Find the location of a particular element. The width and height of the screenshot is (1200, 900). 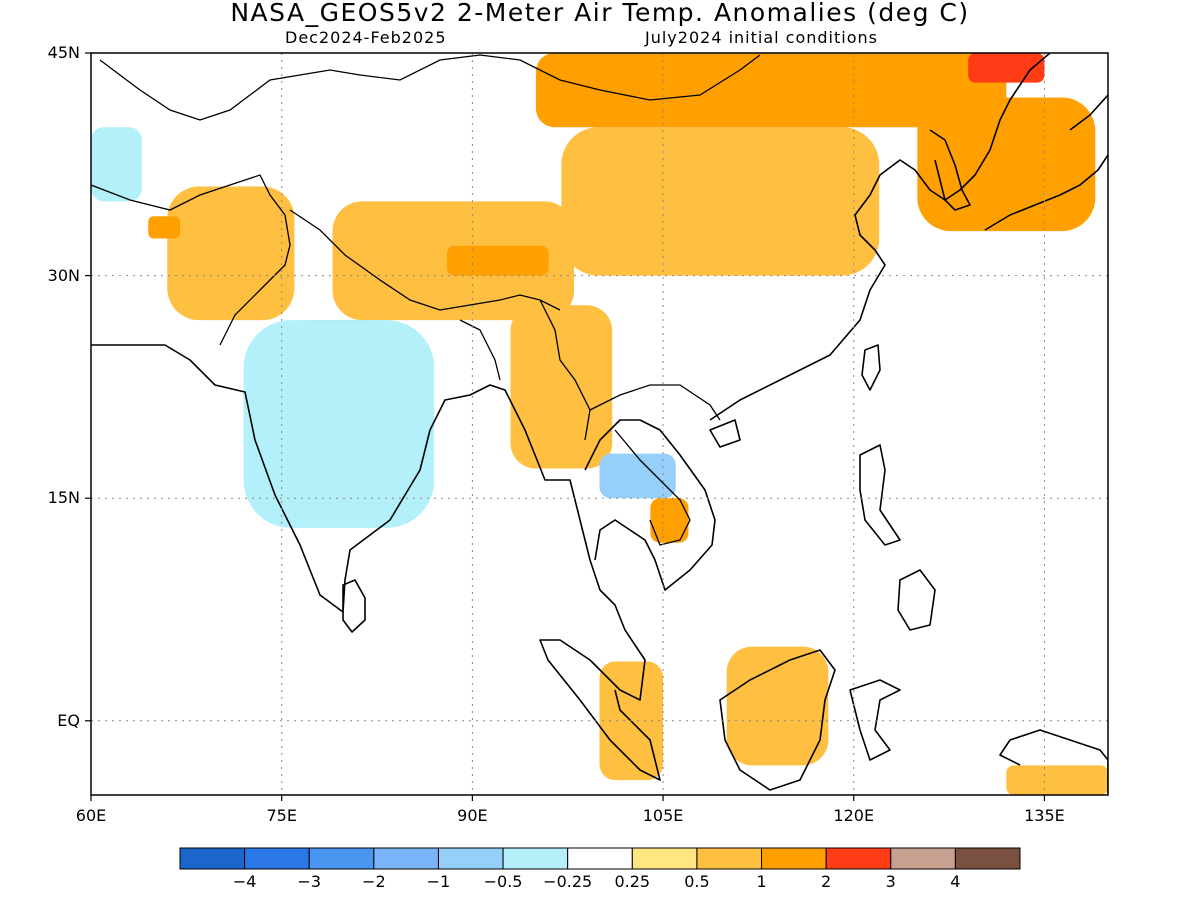

colorbar-label-2: −2 is located at coordinates (374, 881).